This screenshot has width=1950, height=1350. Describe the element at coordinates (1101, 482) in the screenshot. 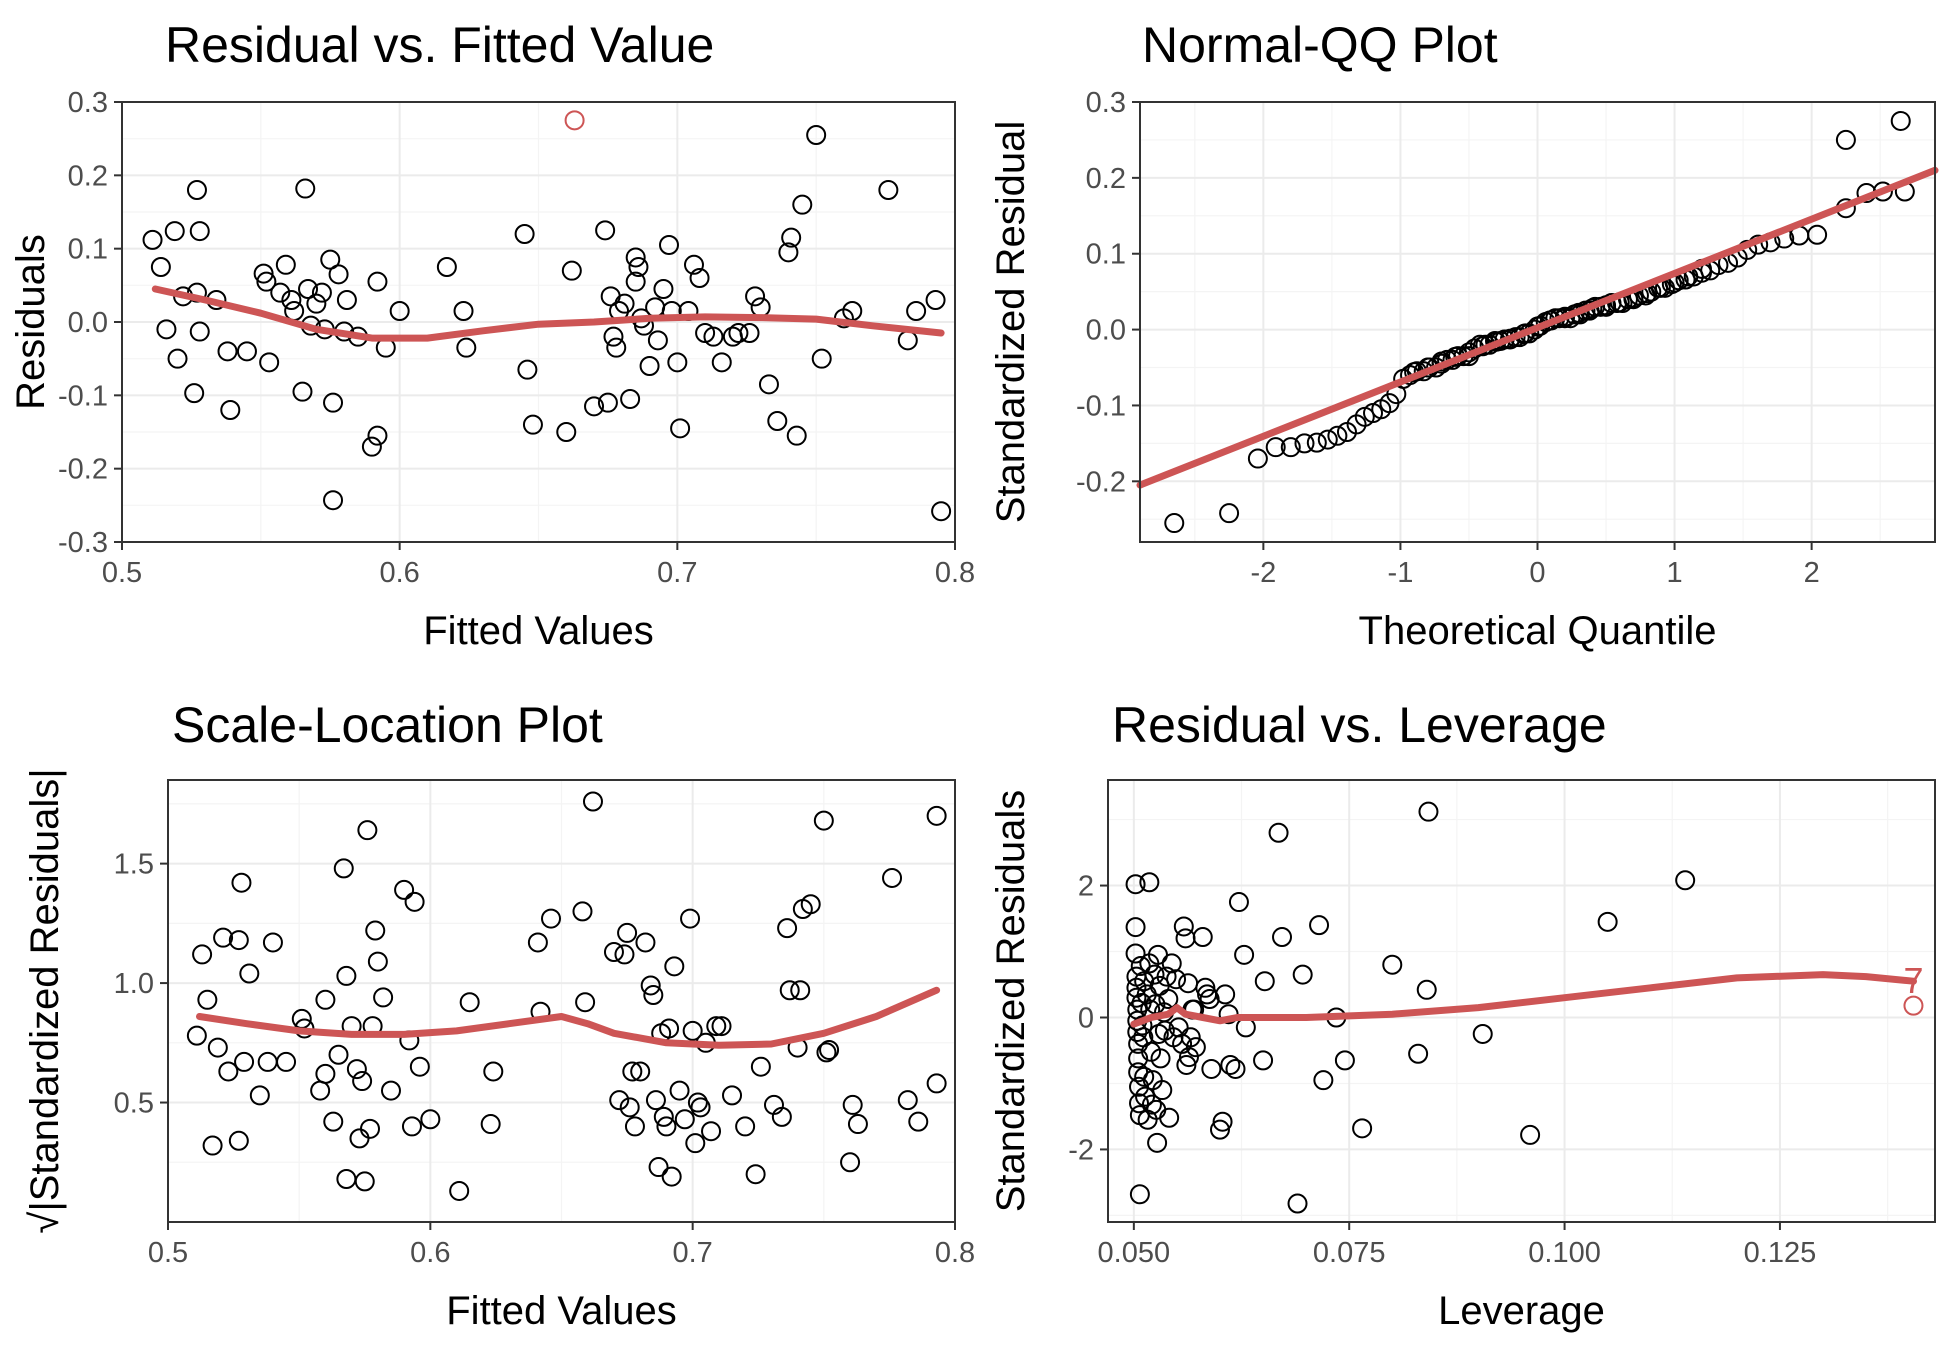

I see `y-tick-label: -0.2` at that location.